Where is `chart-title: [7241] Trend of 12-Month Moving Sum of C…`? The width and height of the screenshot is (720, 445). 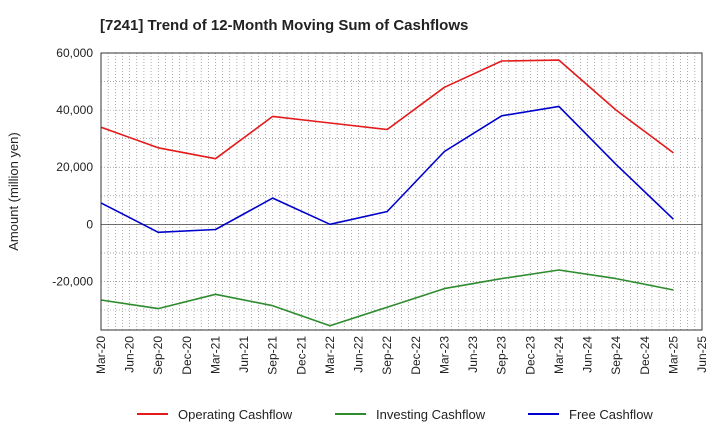 chart-title: [7241] Trend of 12-Month Moving Sum of C… is located at coordinates (284, 25).